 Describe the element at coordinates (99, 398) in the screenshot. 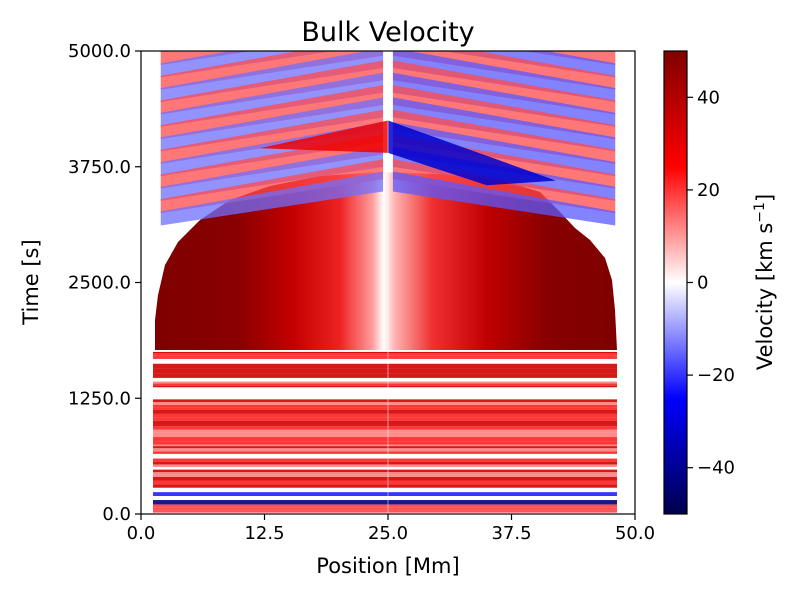

I see `y-tick-label: 1250.0` at that location.